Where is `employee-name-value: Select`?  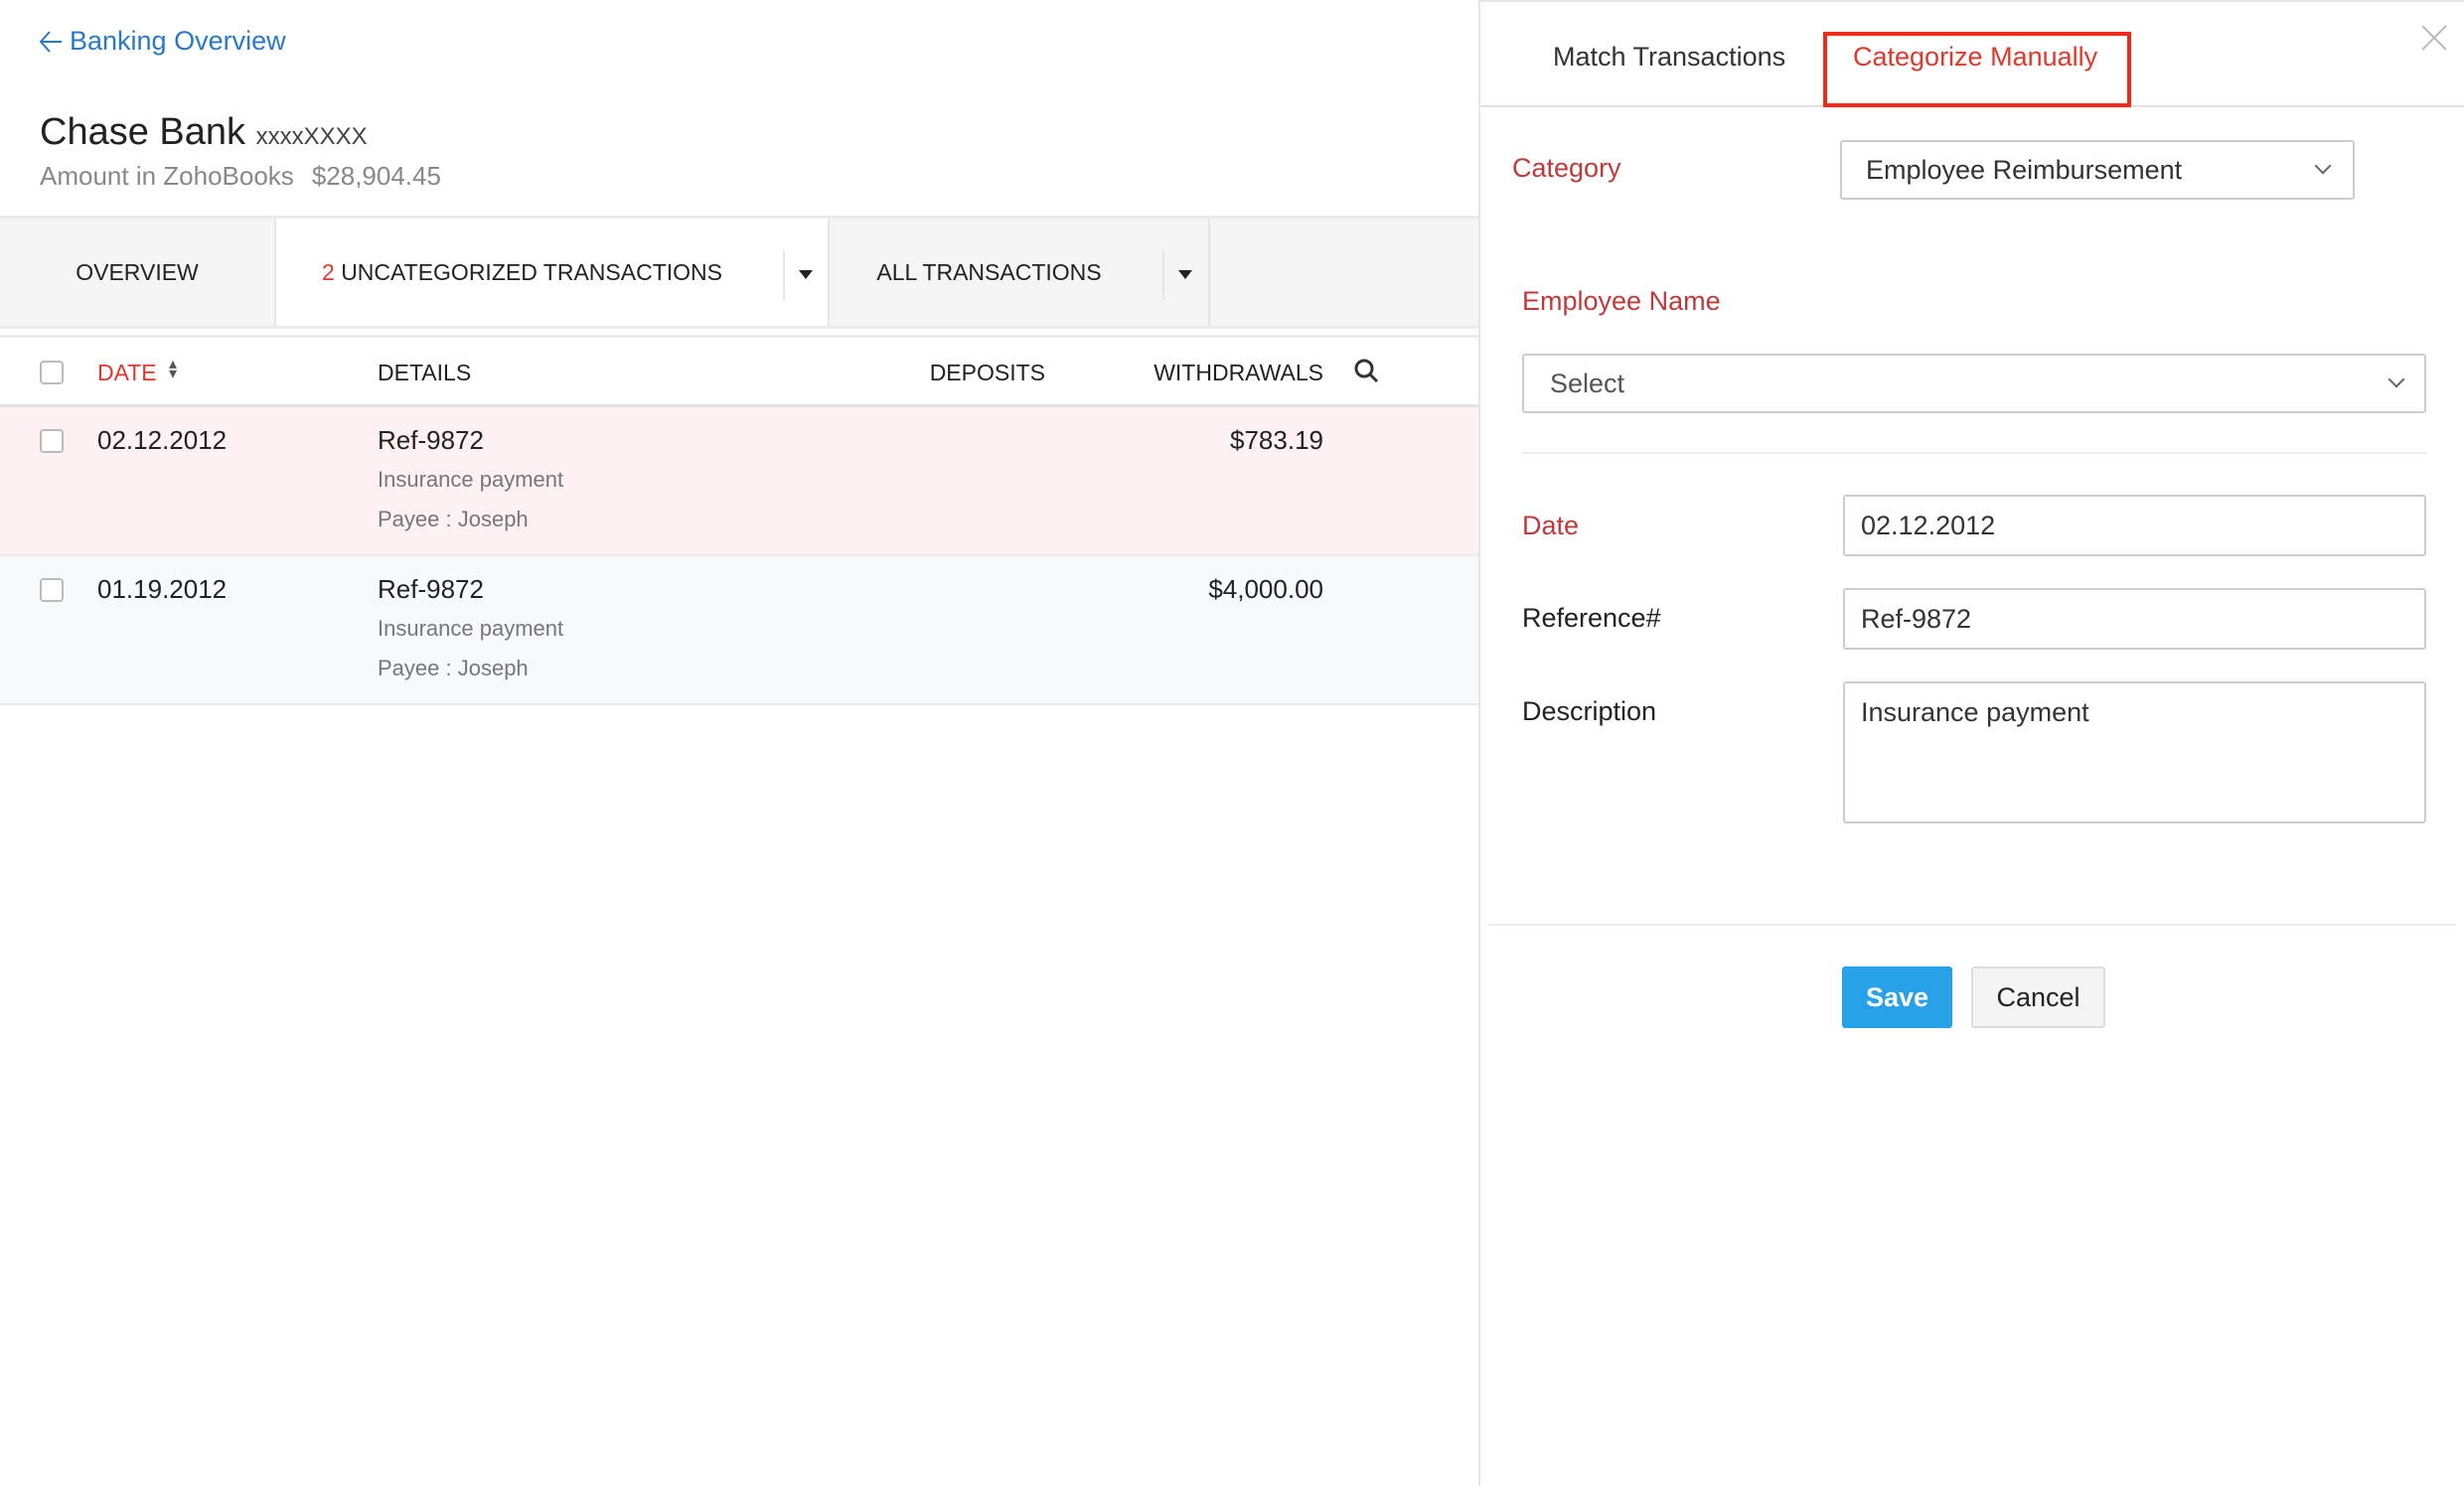
employee-name-value: Select is located at coordinates (1588, 383).